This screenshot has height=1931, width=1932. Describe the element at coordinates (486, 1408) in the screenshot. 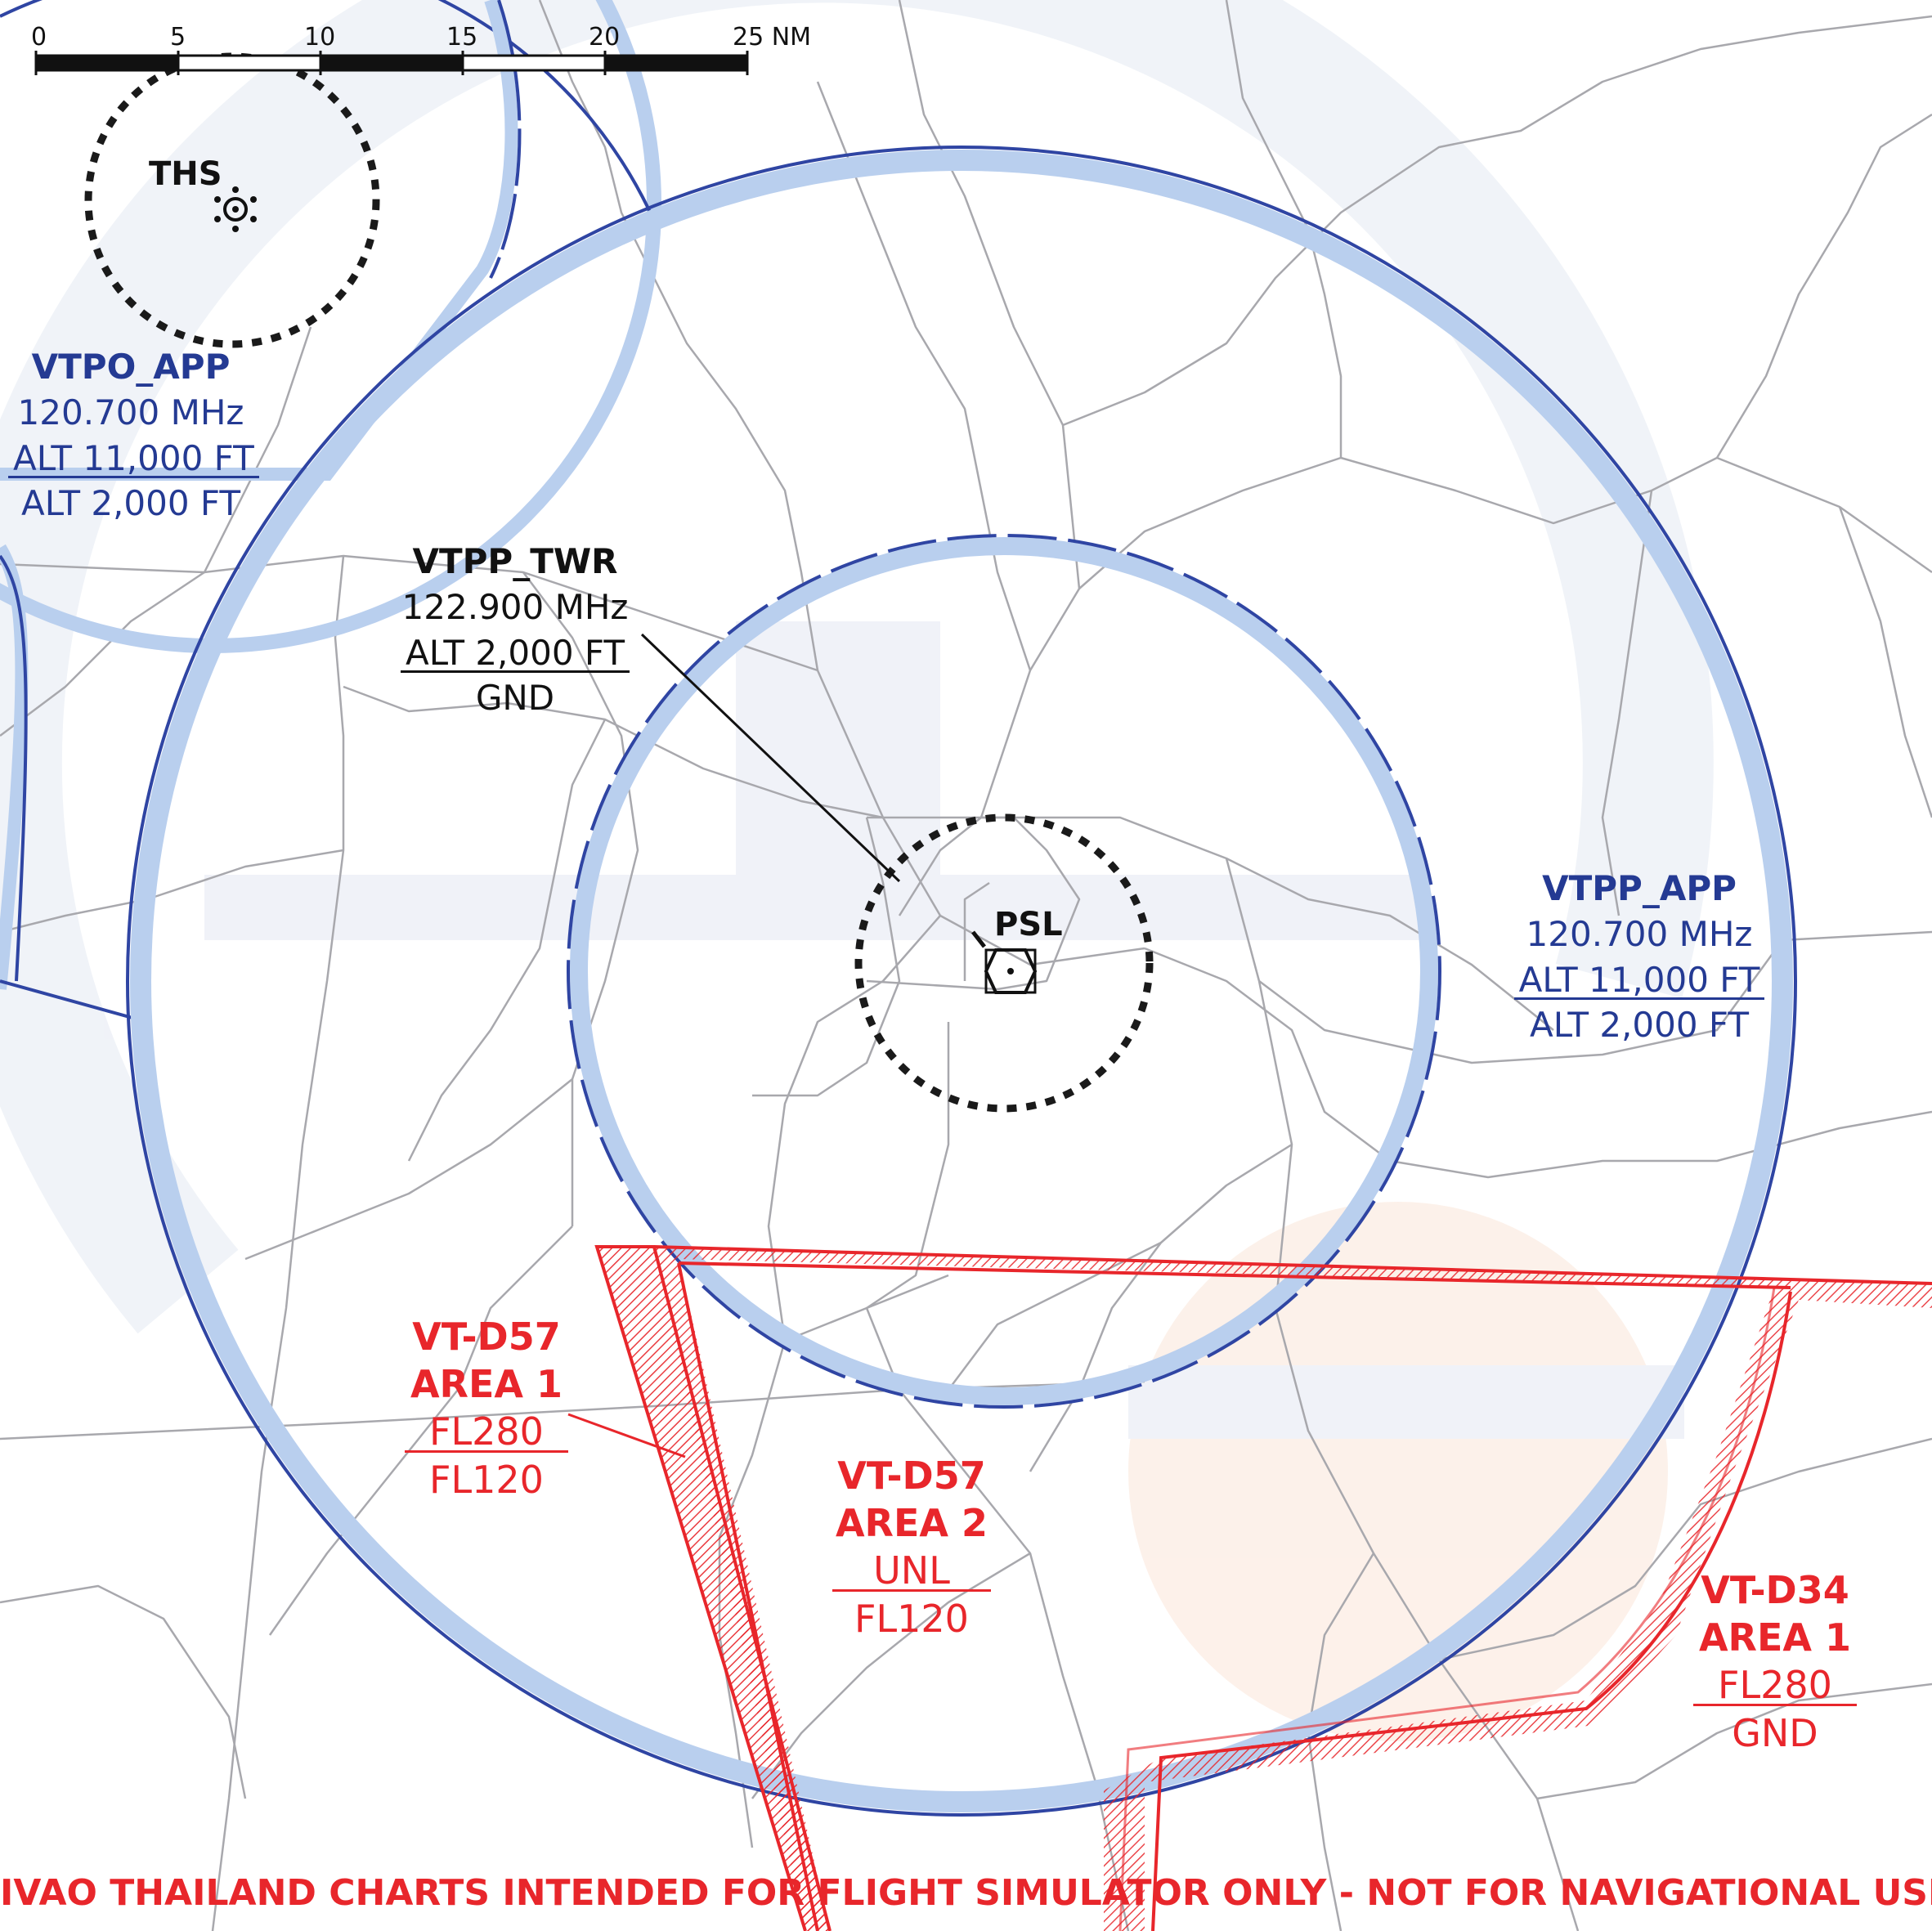

I see `d57-area1-label: VT-D57 AREA 1 FL280 FL120` at that location.